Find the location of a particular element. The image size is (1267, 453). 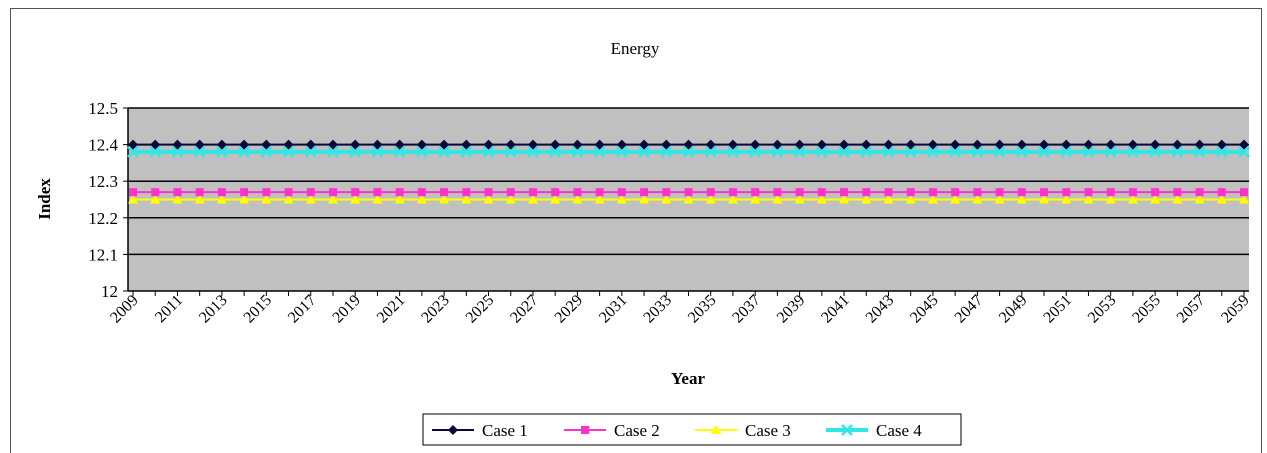

x-tick-label: 2015 is located at coordinates (258, 309).